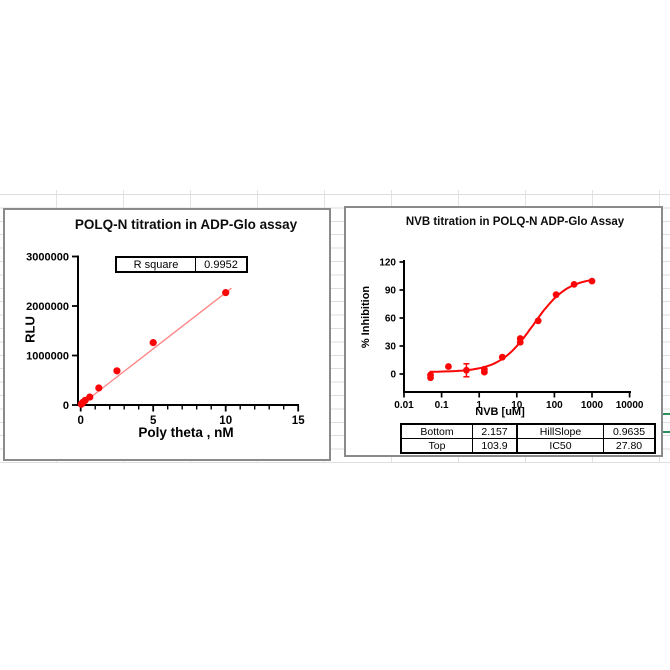 The width and height of the screenshot is (670, 670). I want to click on y-axis-label-inhibition: % Inhibition, so click(366, 317).